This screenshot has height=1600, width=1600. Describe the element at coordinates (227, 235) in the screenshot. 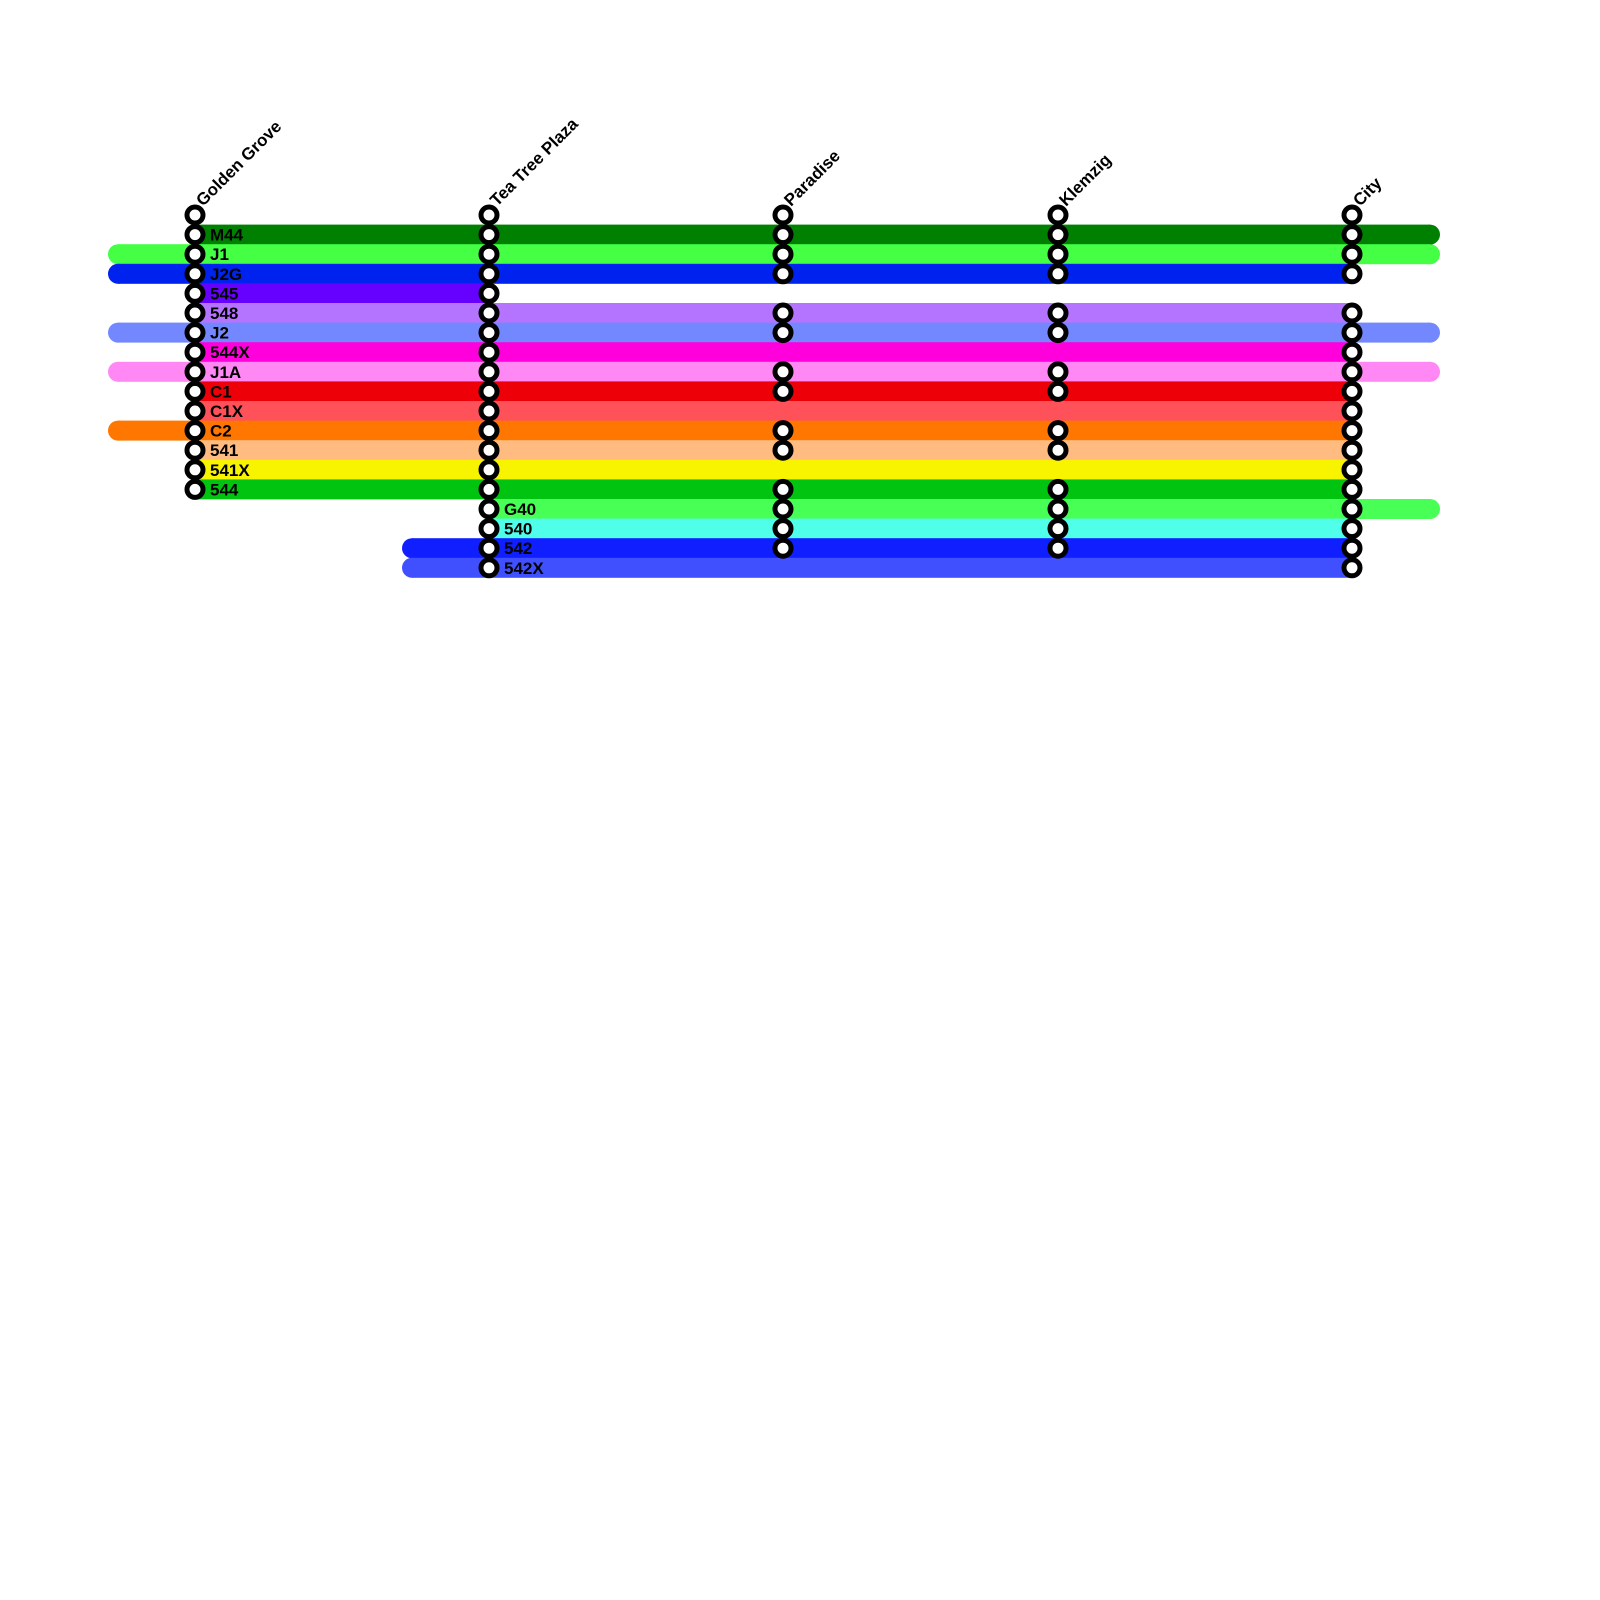

I see `route-label: M44` at that location.